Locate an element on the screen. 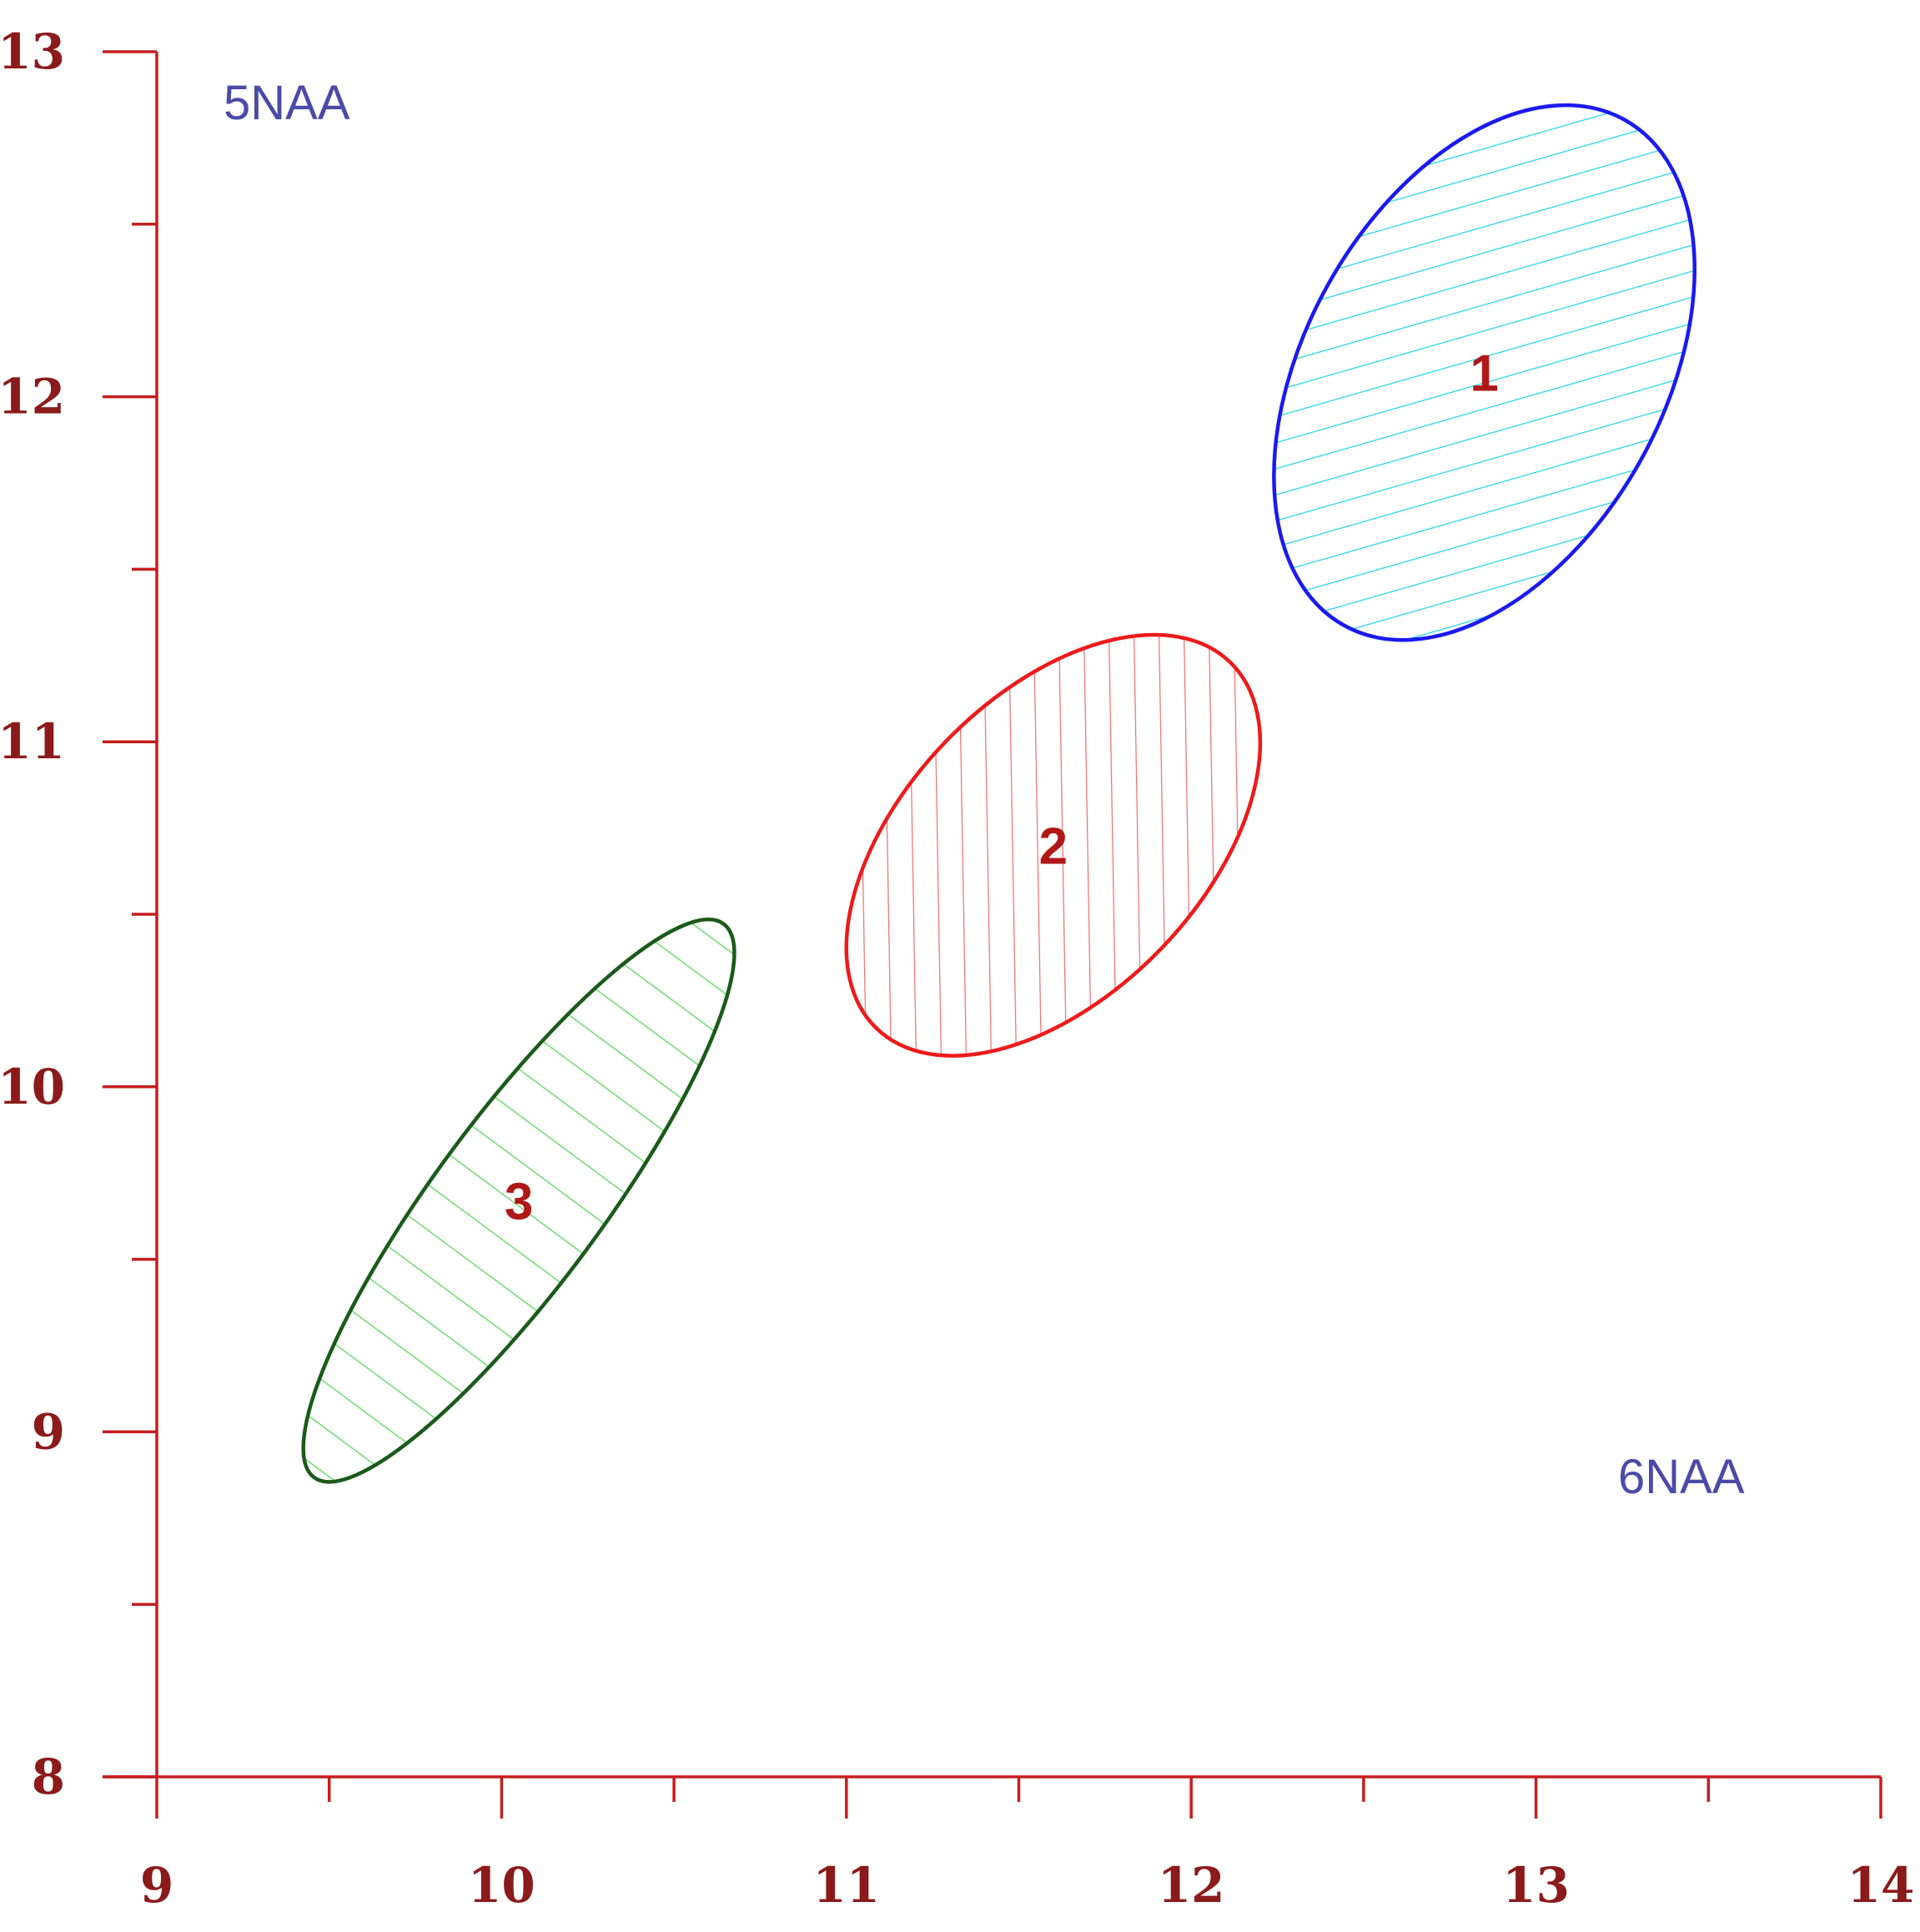 Image resolution: width=1920 pixels, height=1932 pixels. y-tick-label: 8 is located at coordinates (48, 1776).